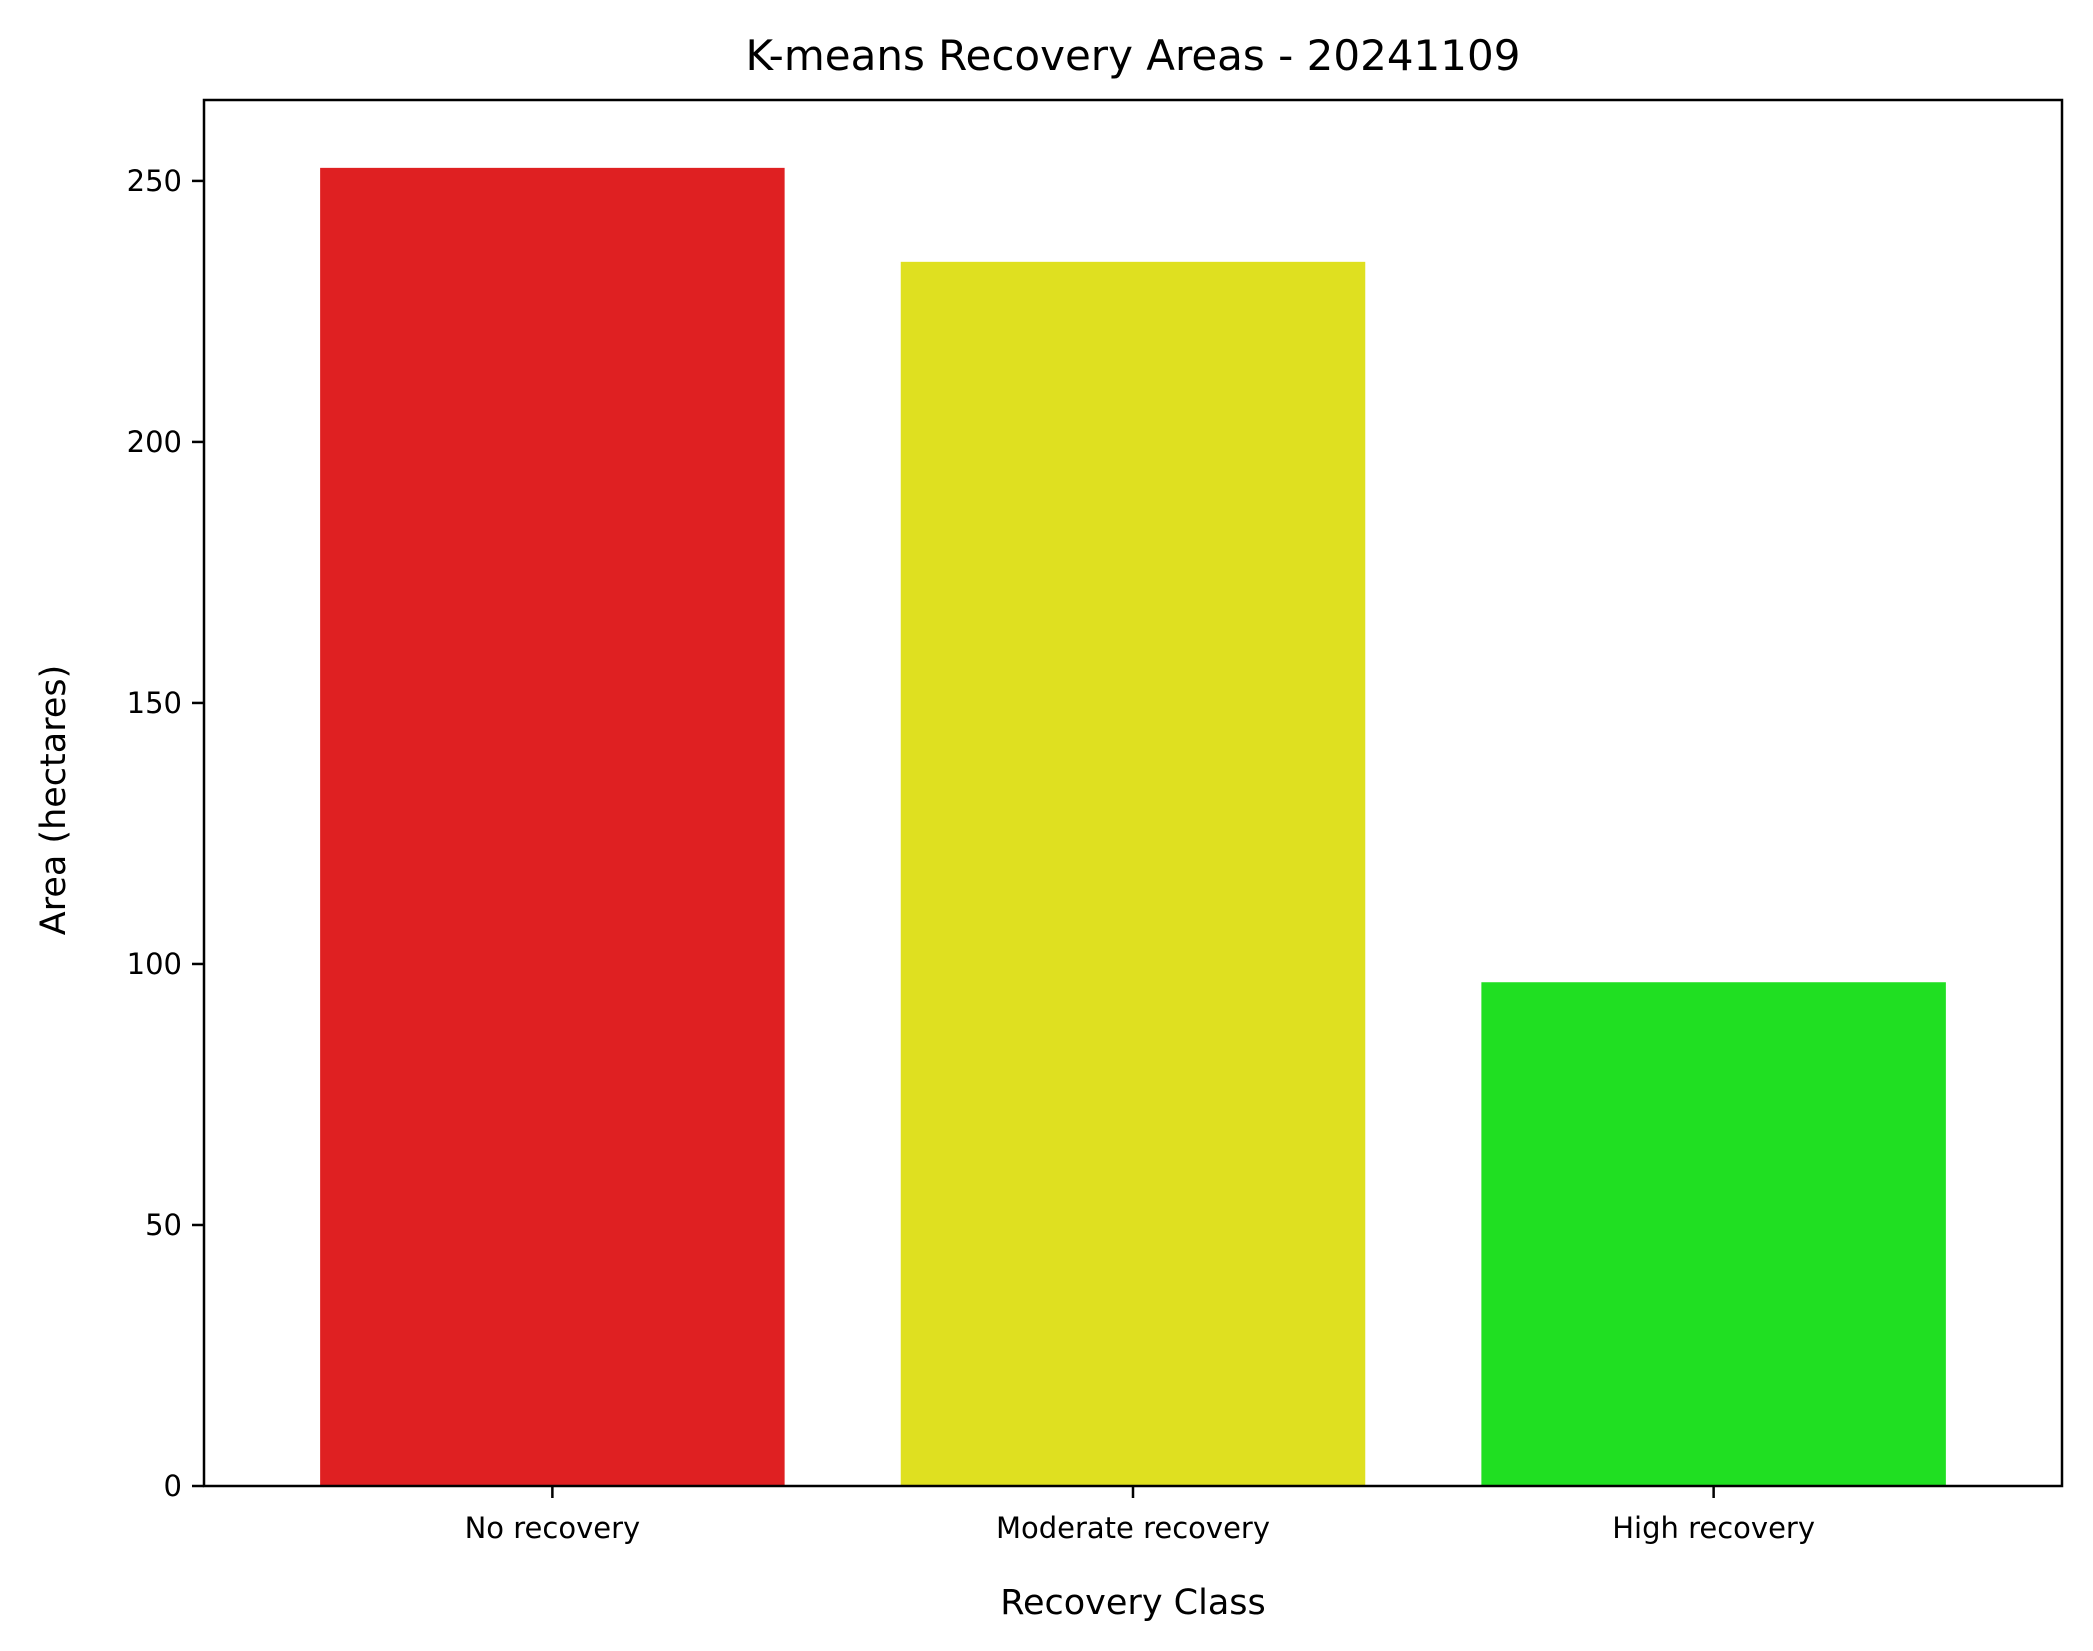 Image resolution: width=2093 pixels, height=1651 pixels. I want to click on y-tick-label: 0, so click(173, 1486).